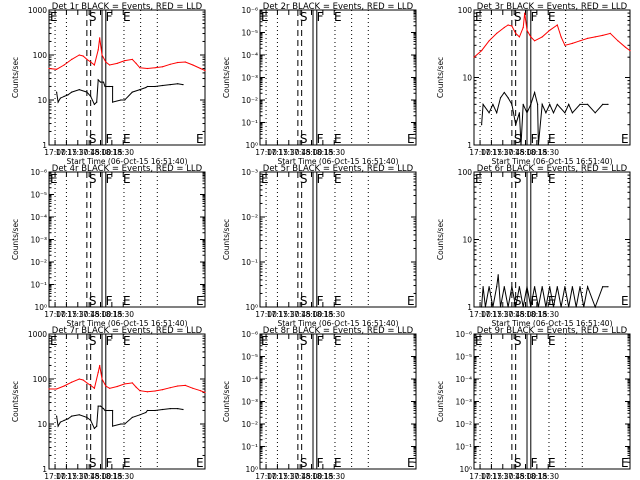 Image resolution: width=640 pixels, height=480 pixels. Describe the element at coordinates (552, 331) in the screenshot. I see `panel-title: Det 9r BLACK = Events, RED = LLD` at that location.